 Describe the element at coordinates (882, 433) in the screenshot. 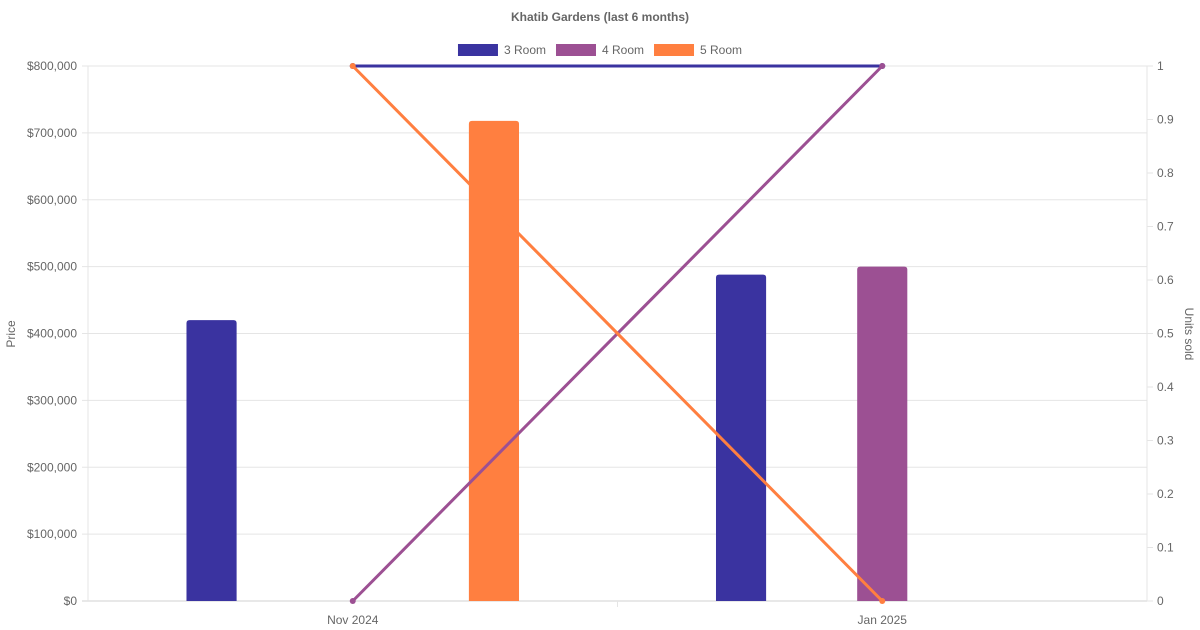

I see `bar-4-room` at that location.